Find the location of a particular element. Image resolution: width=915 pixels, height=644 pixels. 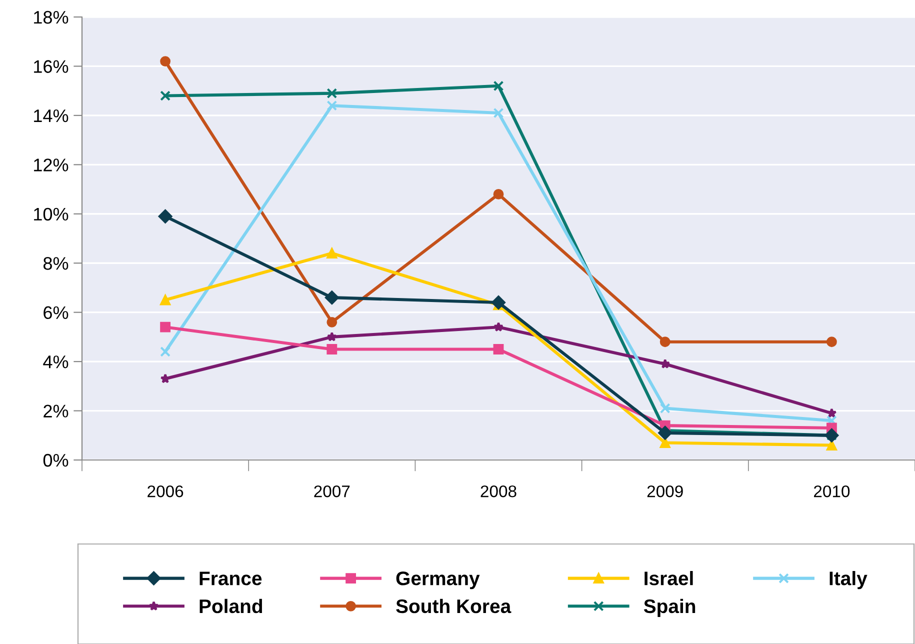

y-tick-label: 10% is located at coordinates (51, 214).